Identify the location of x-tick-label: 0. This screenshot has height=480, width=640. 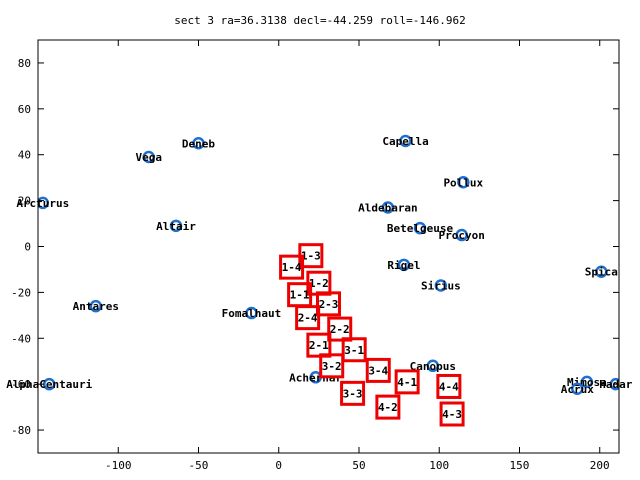
(278, 465).